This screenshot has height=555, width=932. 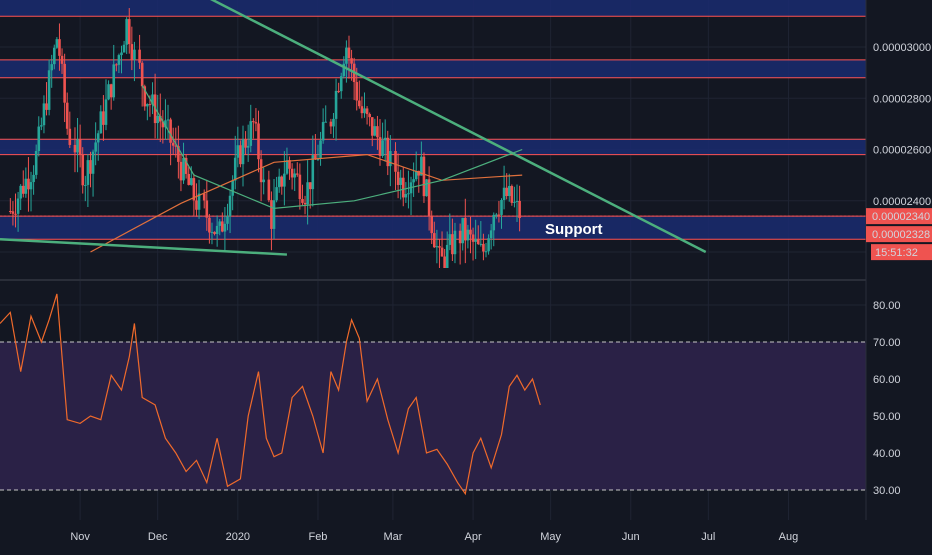 I want to click on time-axis-label: Feb, so click(x=317, y=537).